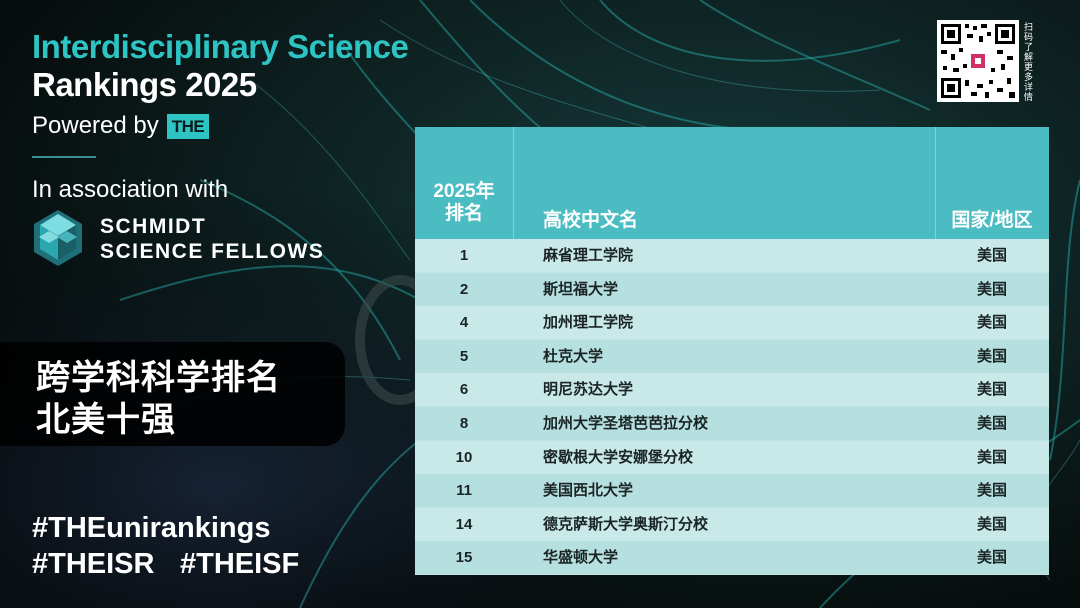 Image resolution: width=1080 pixels, height=608 pixels. I want to click on table-row: 4 加州理工学院 美国, so click(732, 323).